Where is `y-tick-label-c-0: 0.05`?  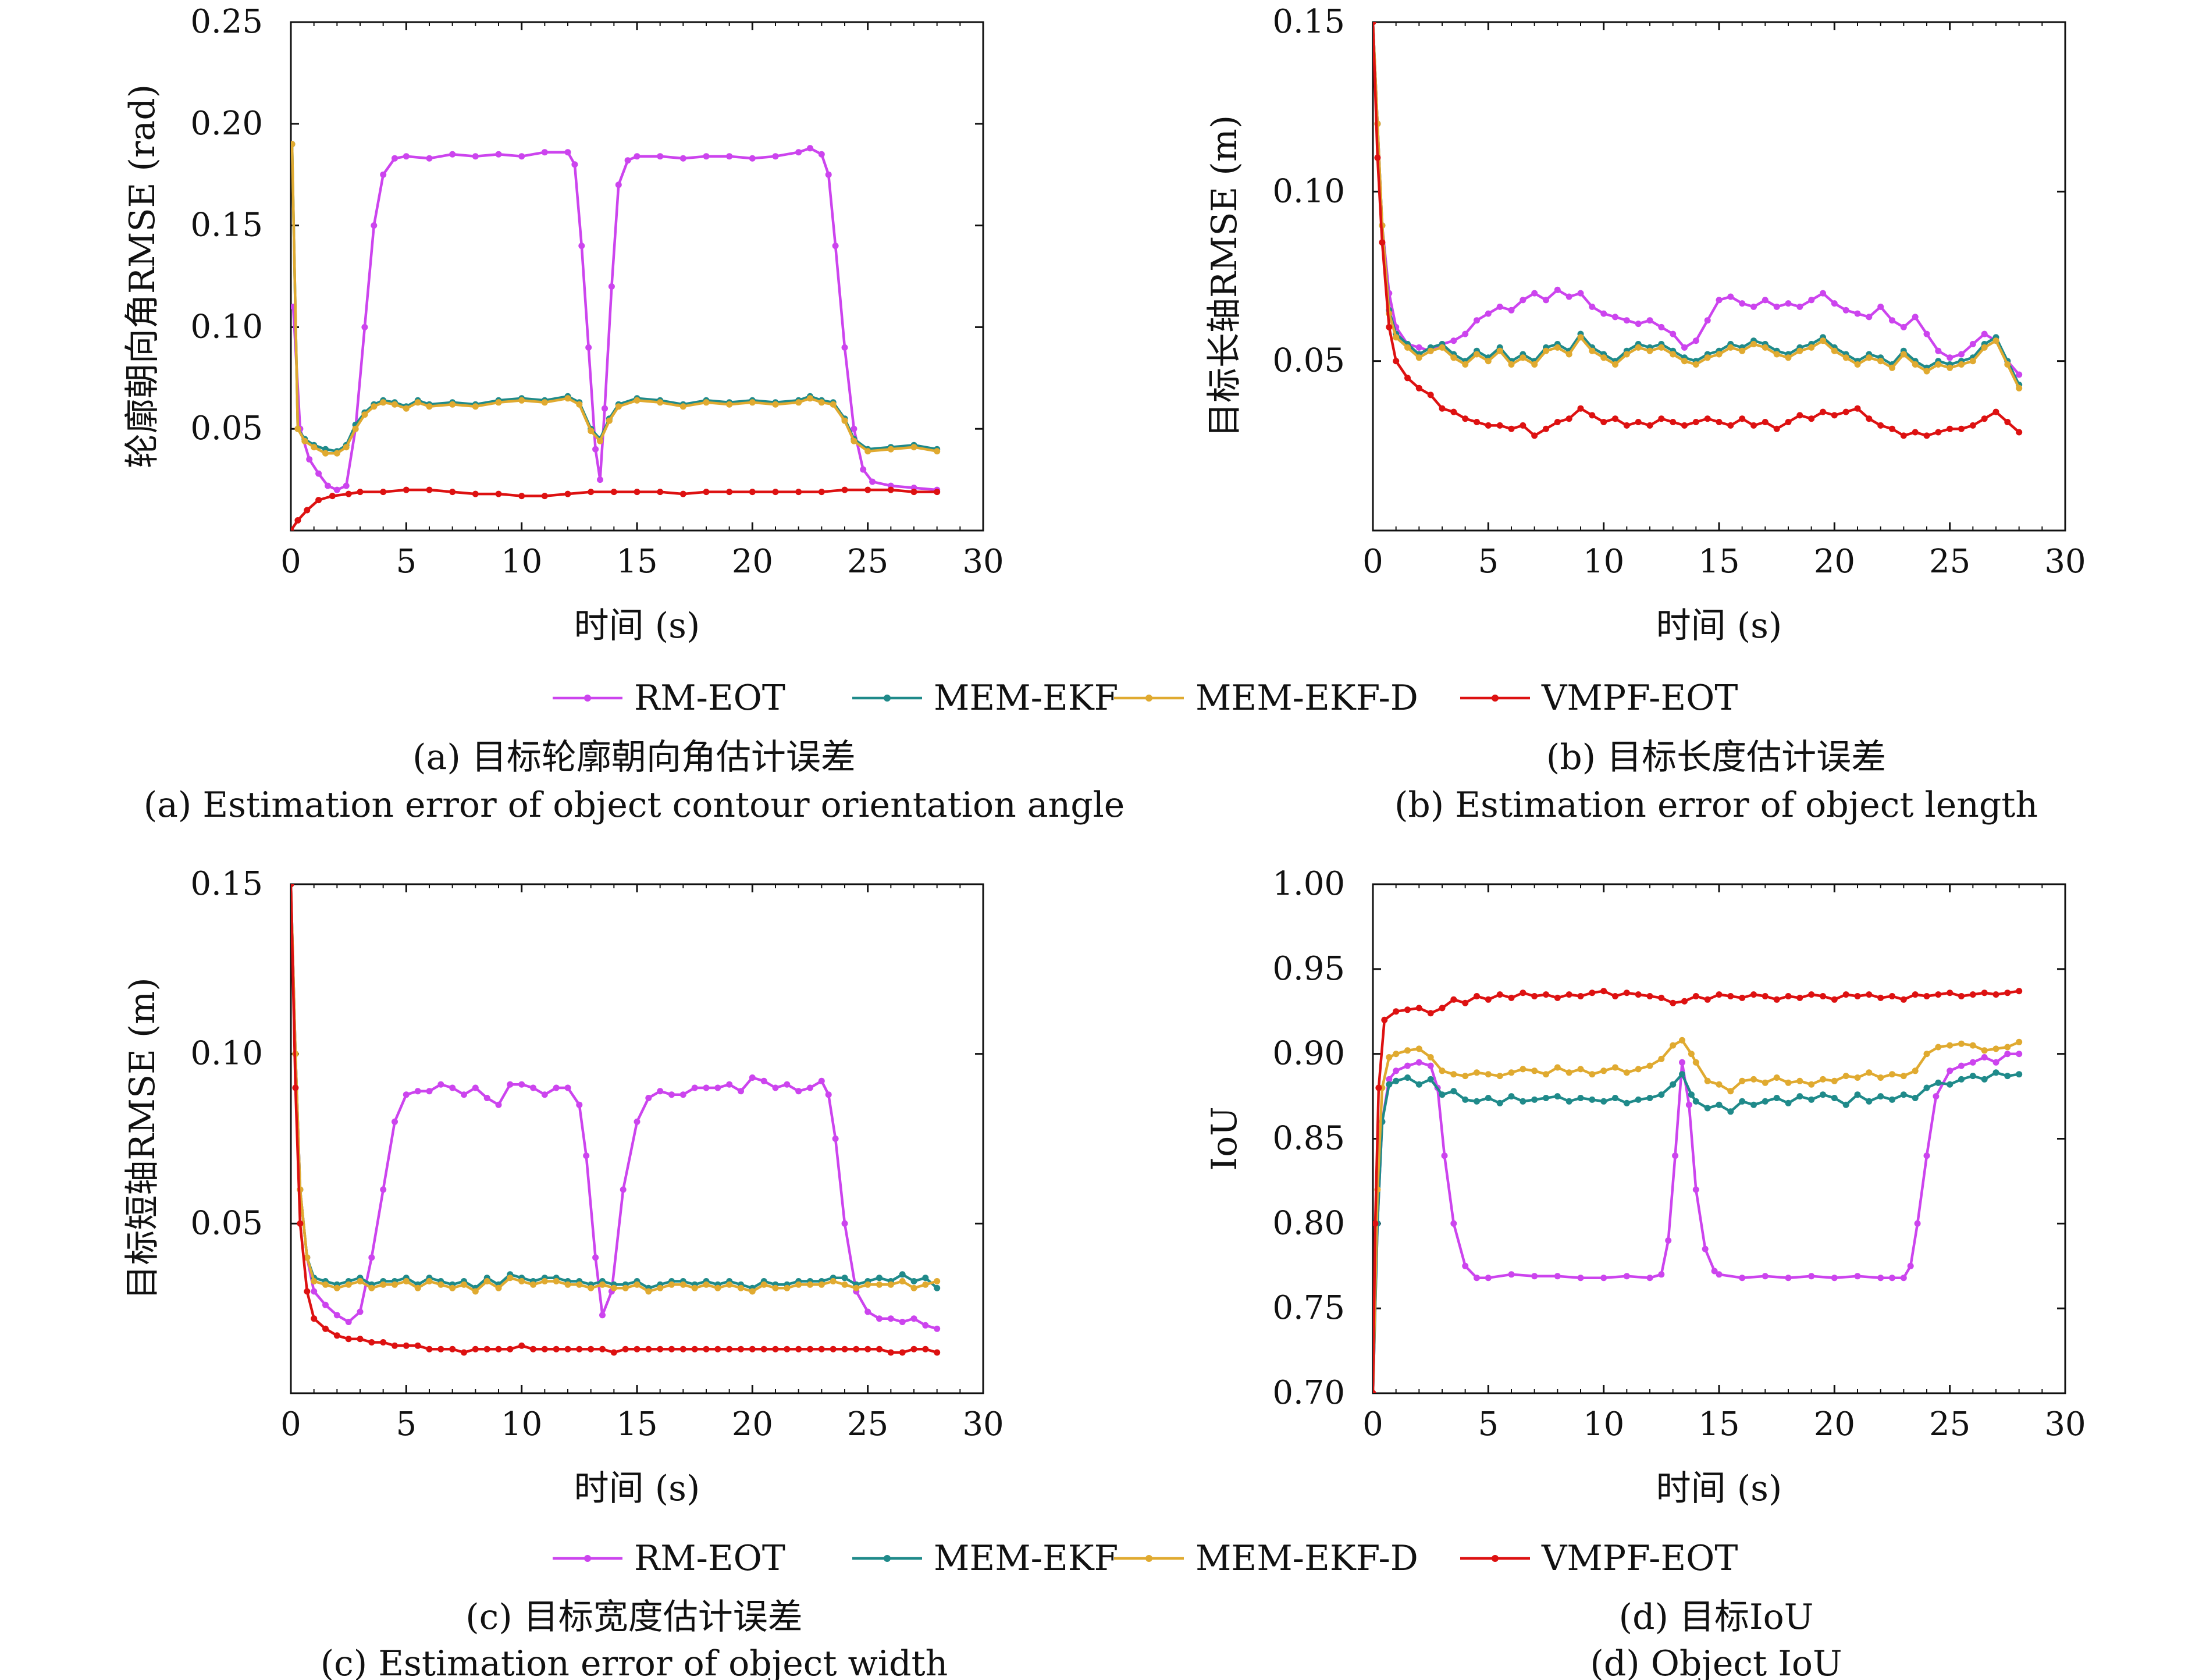
y-tick-label-c-0: 0.05 is located at coordinates (227, 1223).